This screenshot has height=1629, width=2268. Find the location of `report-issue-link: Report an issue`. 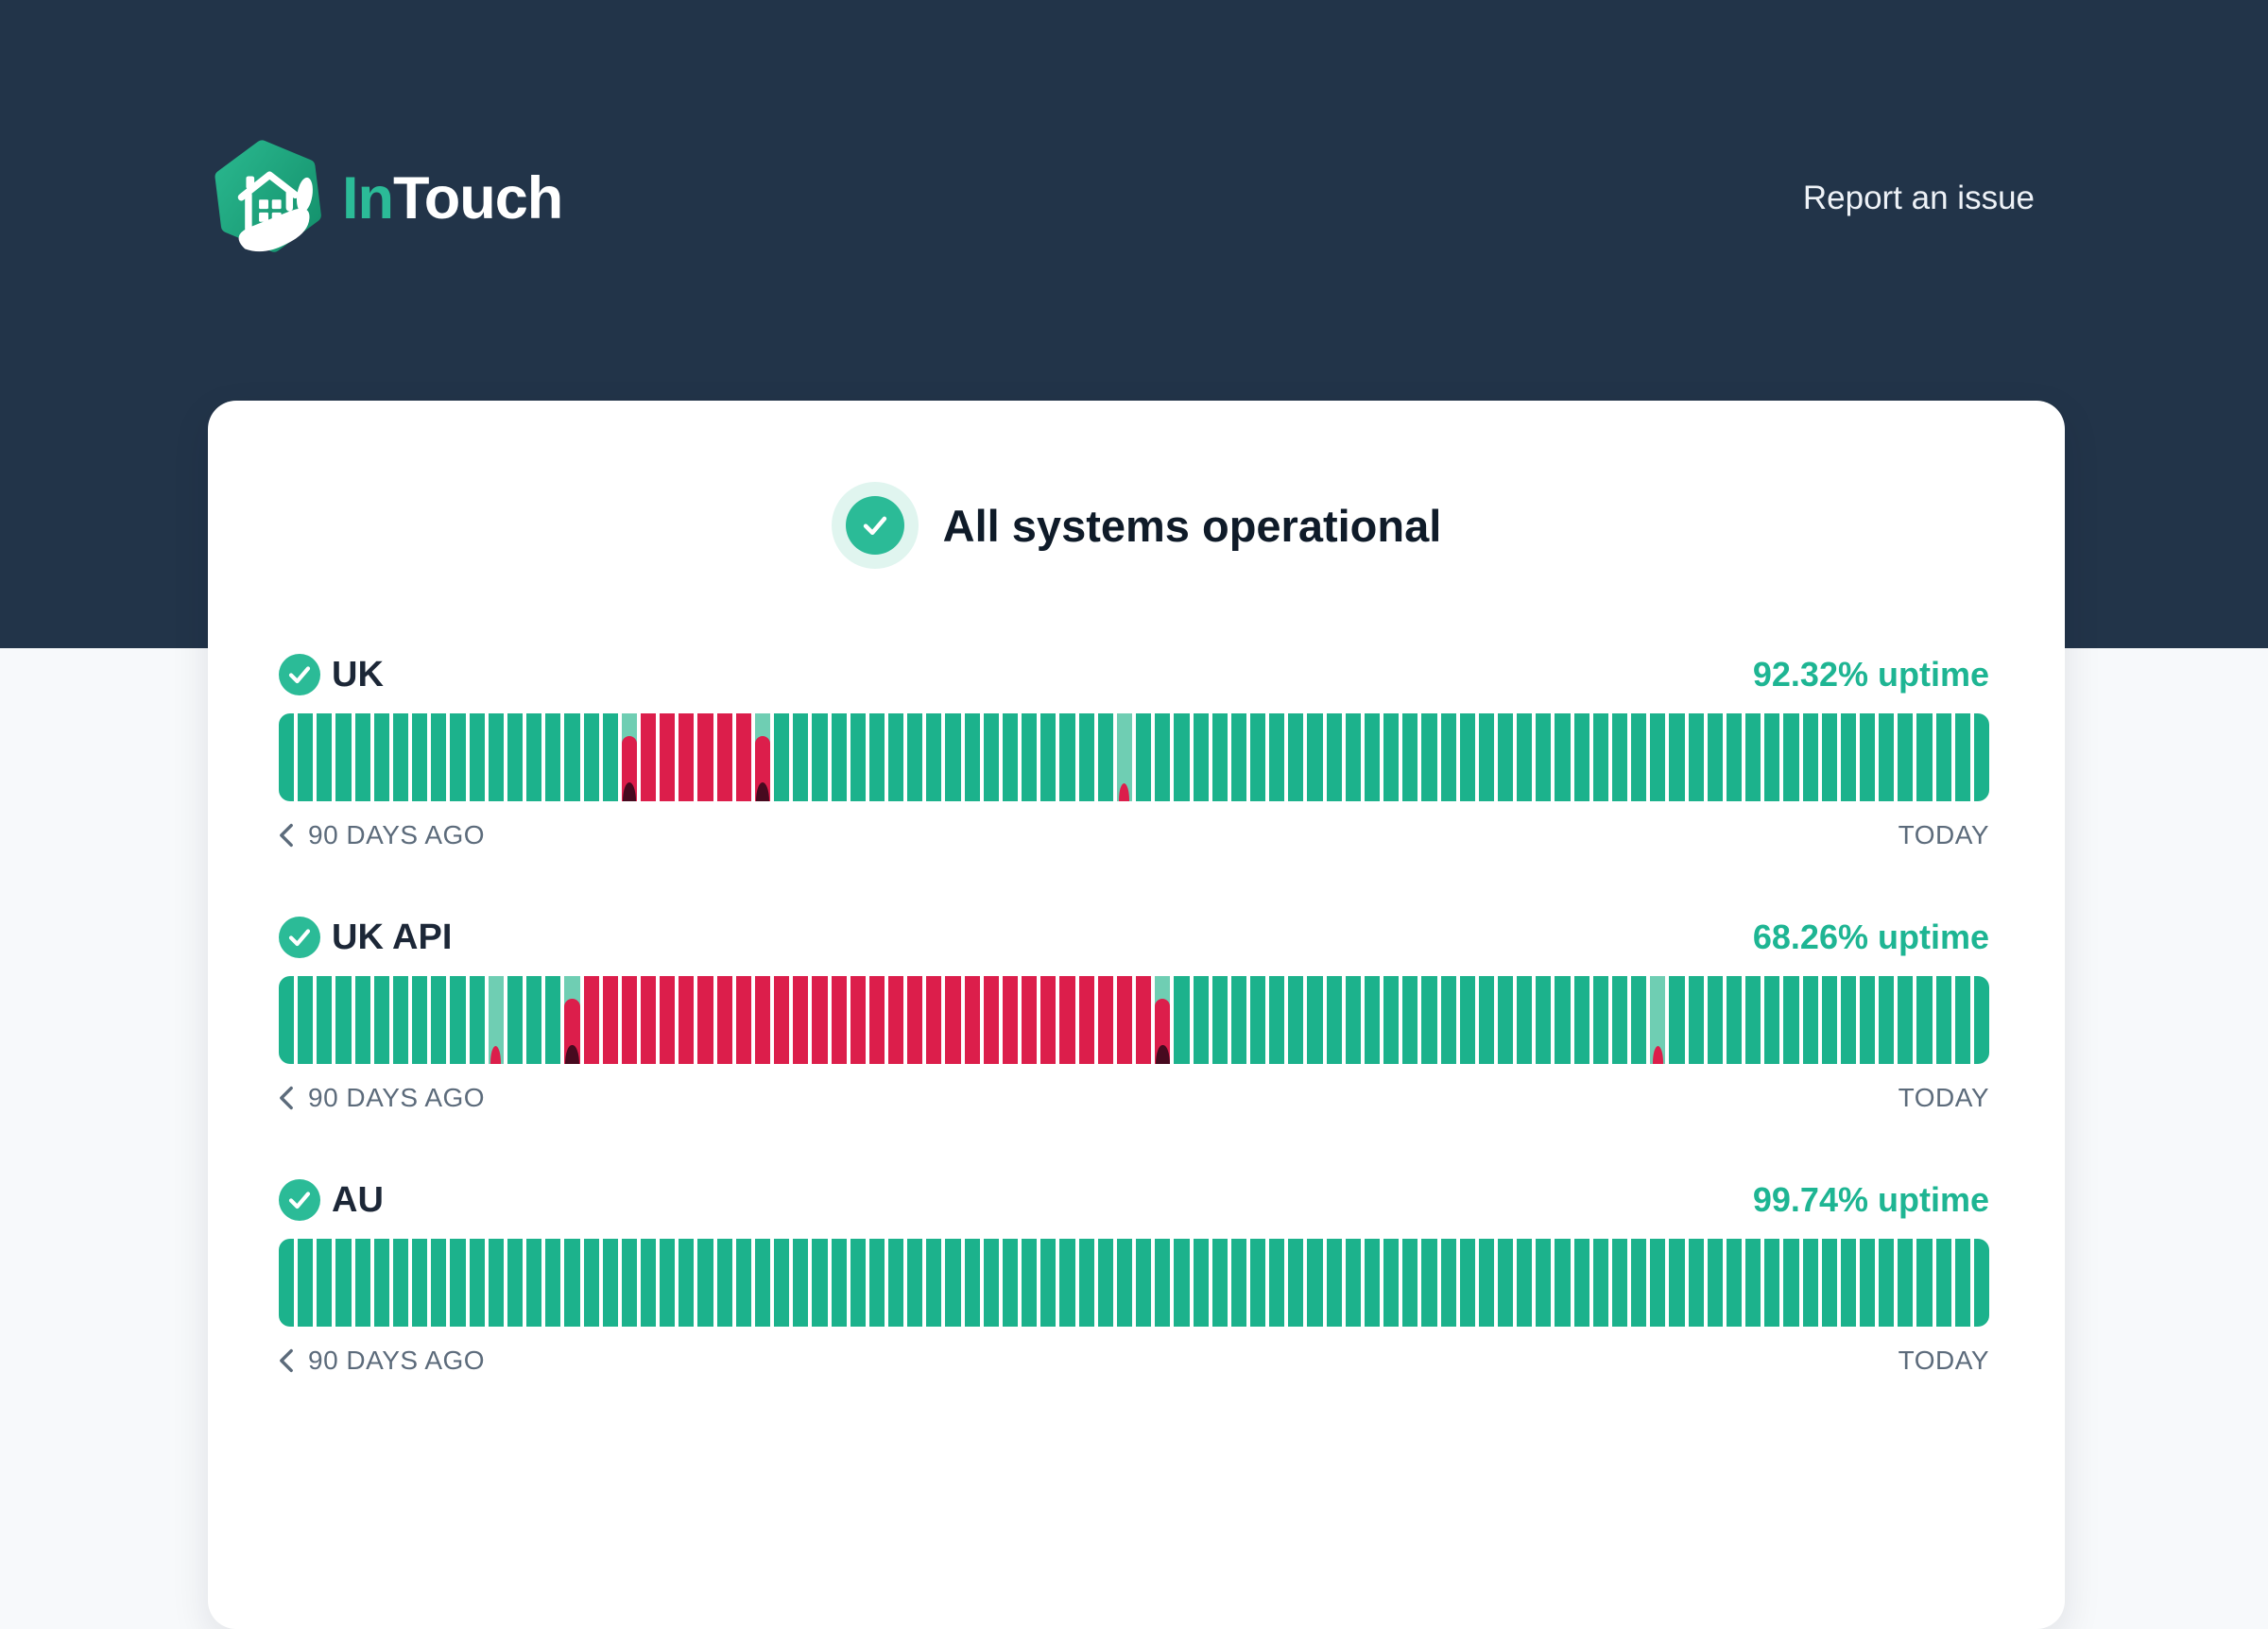

report-issue-link: Report an issue is located at coordinates (1918, 198).